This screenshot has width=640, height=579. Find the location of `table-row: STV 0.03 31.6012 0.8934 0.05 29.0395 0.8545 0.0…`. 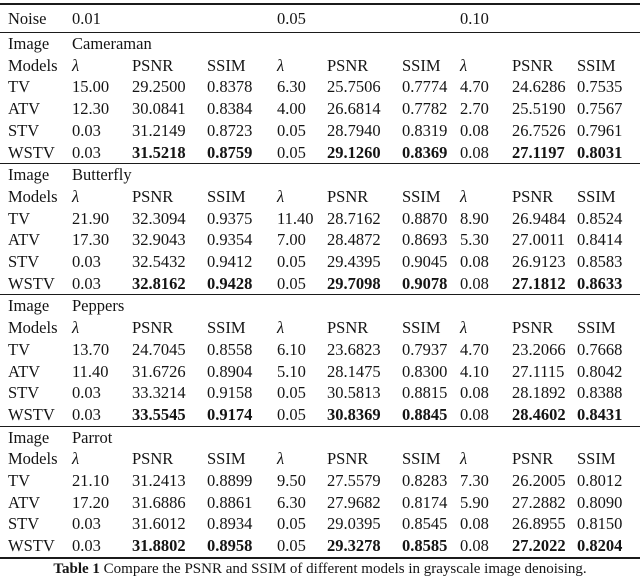

table-row: STV 0.03 31.6012 0.8934 0.05 29.0395 0.8545 0.0… is located at coordinates (320, 524).